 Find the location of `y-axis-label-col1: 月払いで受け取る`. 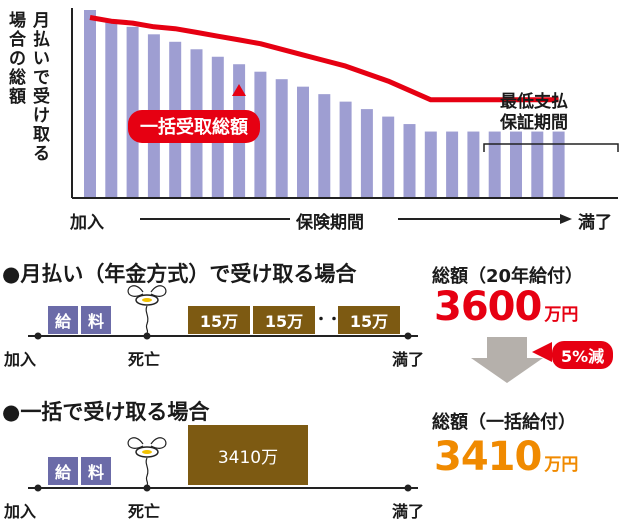

y-axis-label-col1: 月払いで受け取る is located at coordinates (41, 87).